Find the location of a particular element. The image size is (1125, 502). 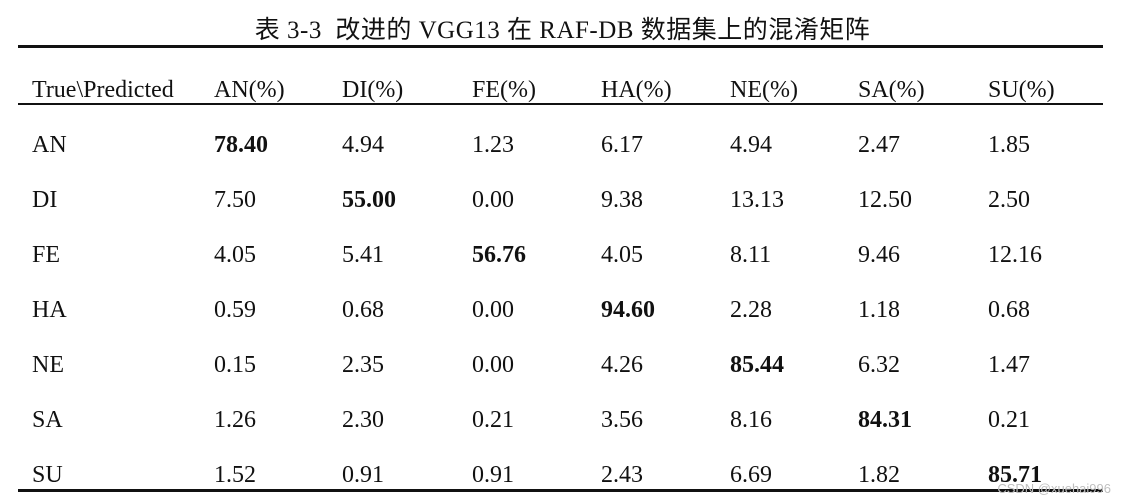

table-cell: 2.43 is located at coordinates (622, 475).